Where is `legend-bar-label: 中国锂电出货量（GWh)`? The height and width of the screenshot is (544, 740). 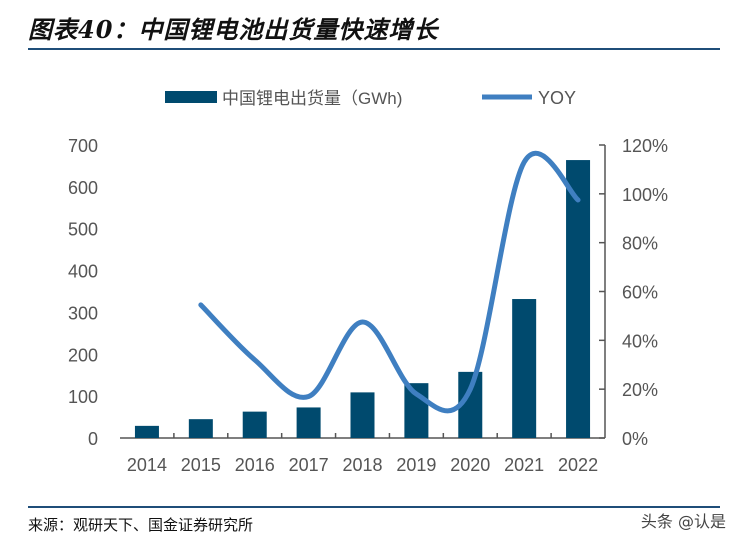 legend-bar-label: 中国锂电出货量（GWh) is located at coordinates (312, 98).